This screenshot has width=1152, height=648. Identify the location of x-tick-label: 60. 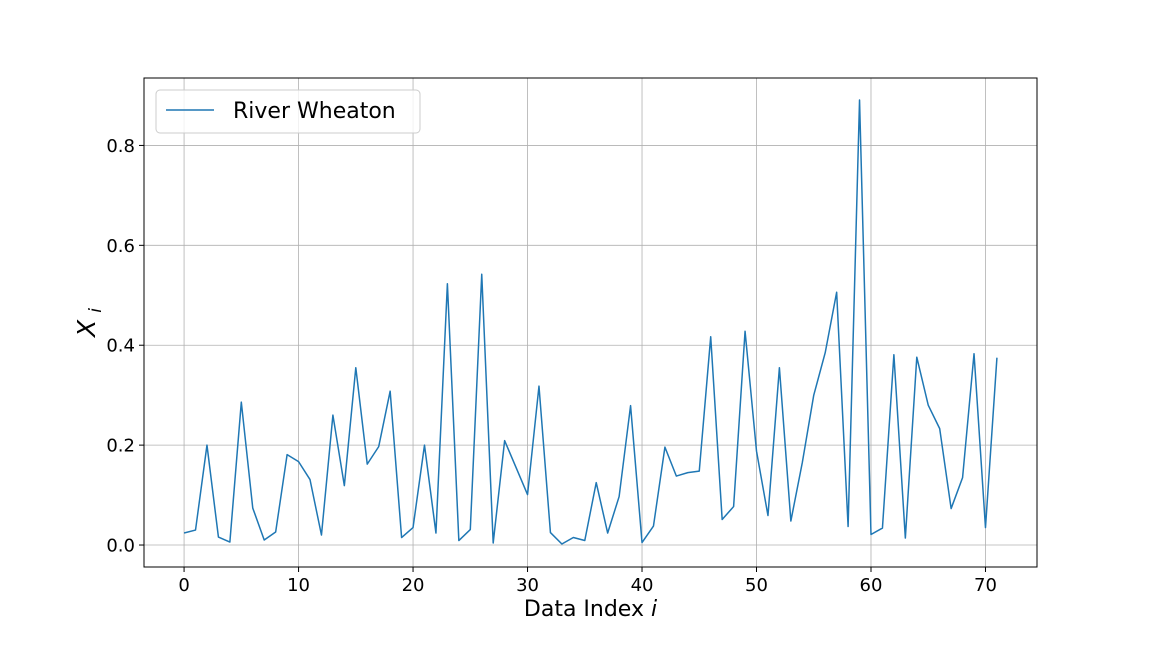
(871, 585).